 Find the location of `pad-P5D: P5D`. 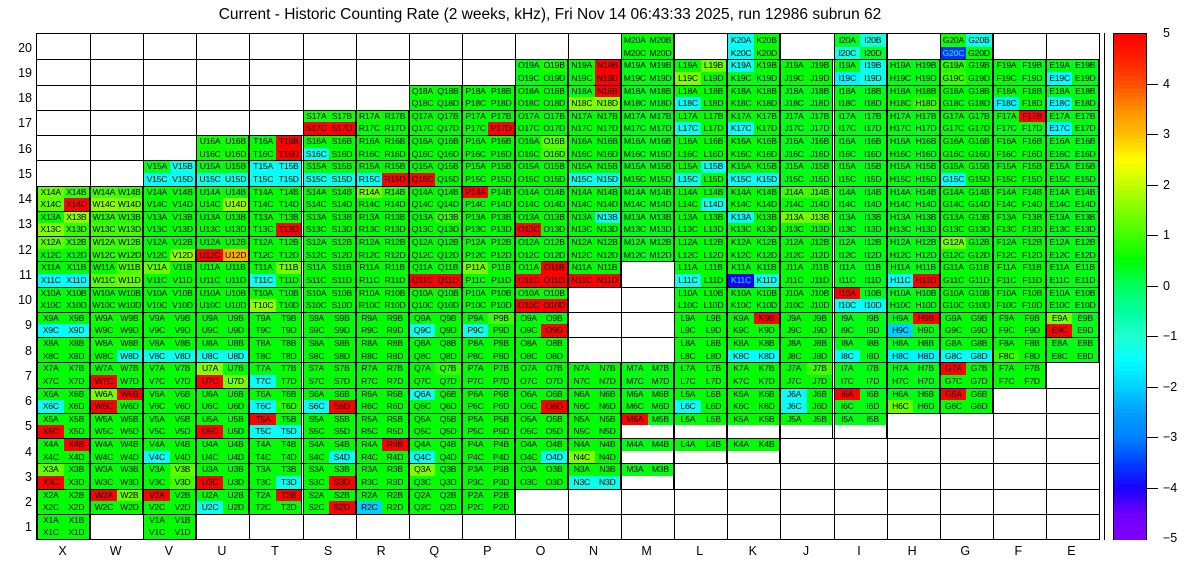

pad-P5D: P5D is located at coordinates (501, 431).